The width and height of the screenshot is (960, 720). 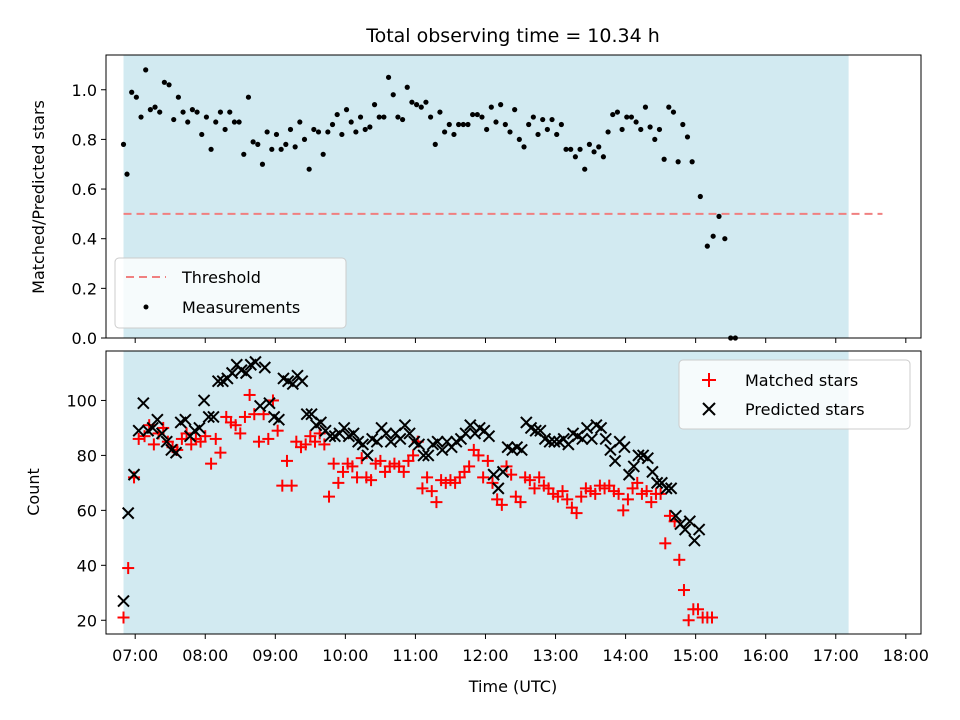 I want to click on x-tick-label: 12:00, so click(x=485, y=655).